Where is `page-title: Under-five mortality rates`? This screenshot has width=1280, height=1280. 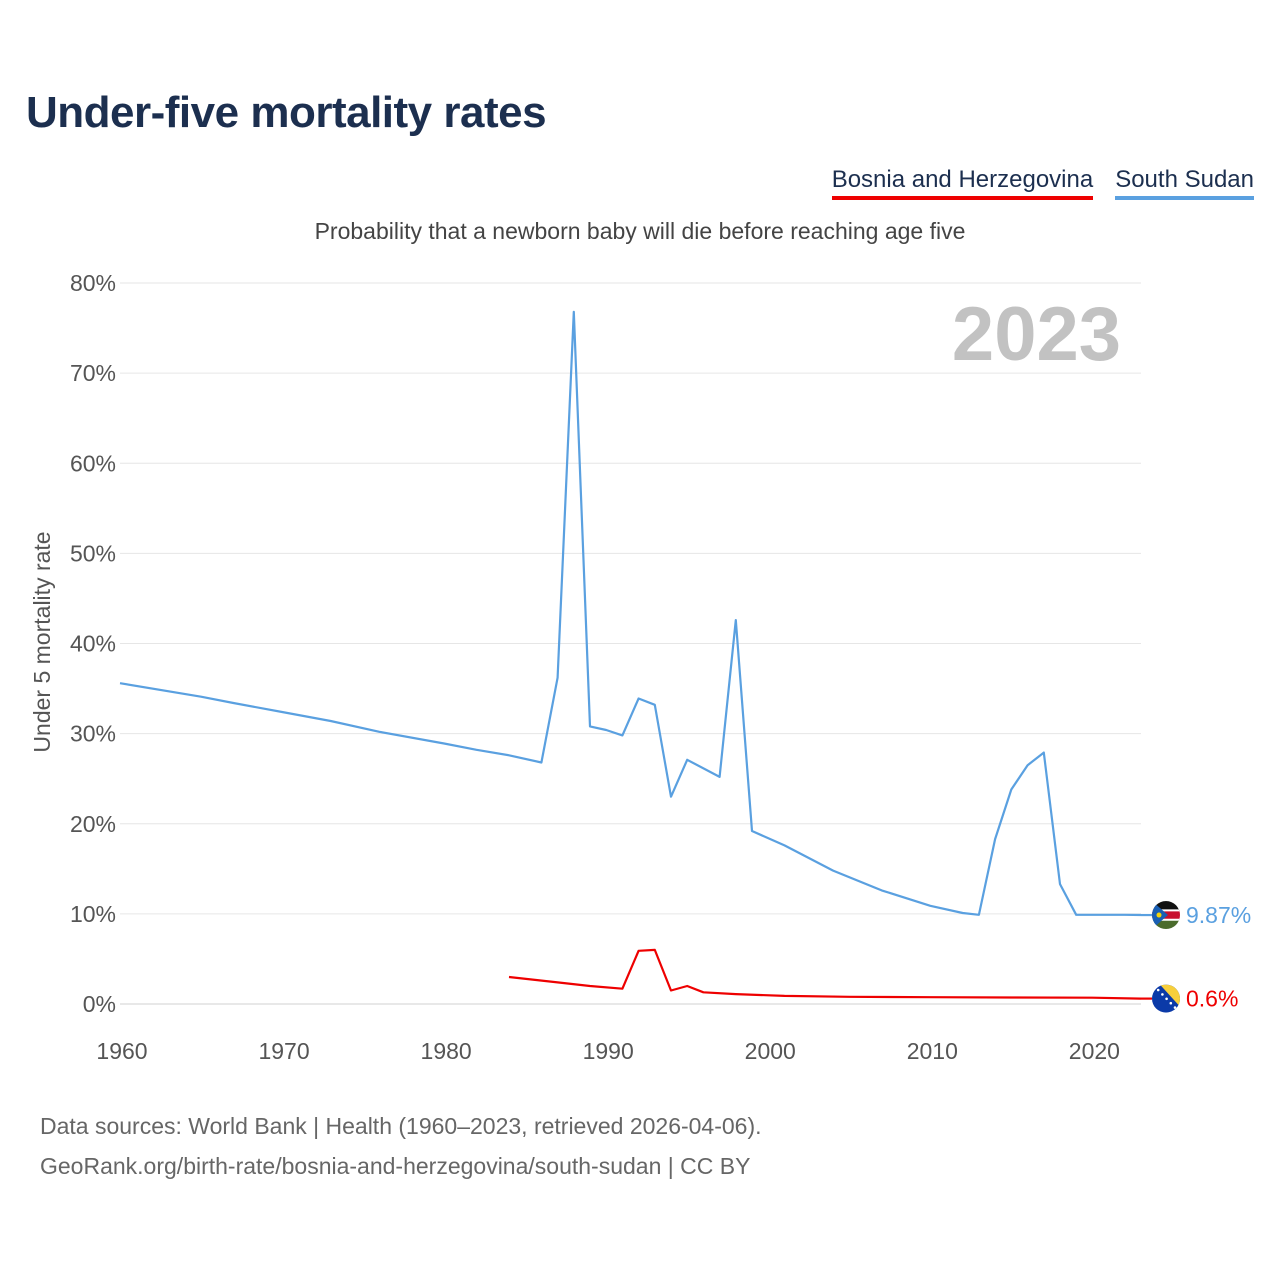
page-title: Under-five mortality rates is located at coordinates (286, 112).